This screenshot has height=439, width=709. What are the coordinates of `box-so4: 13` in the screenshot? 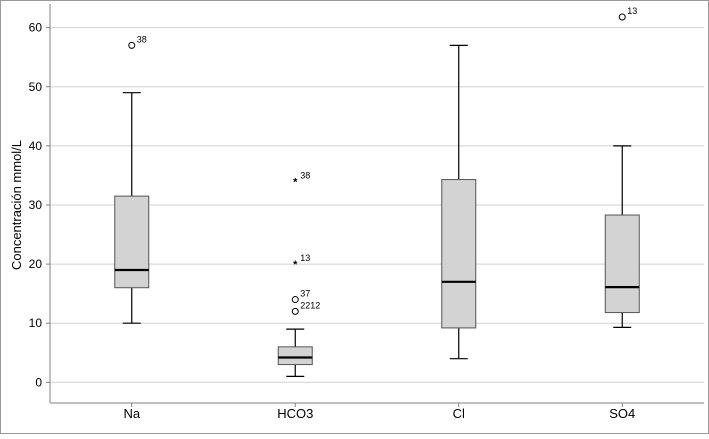 It's located at (622, 167).